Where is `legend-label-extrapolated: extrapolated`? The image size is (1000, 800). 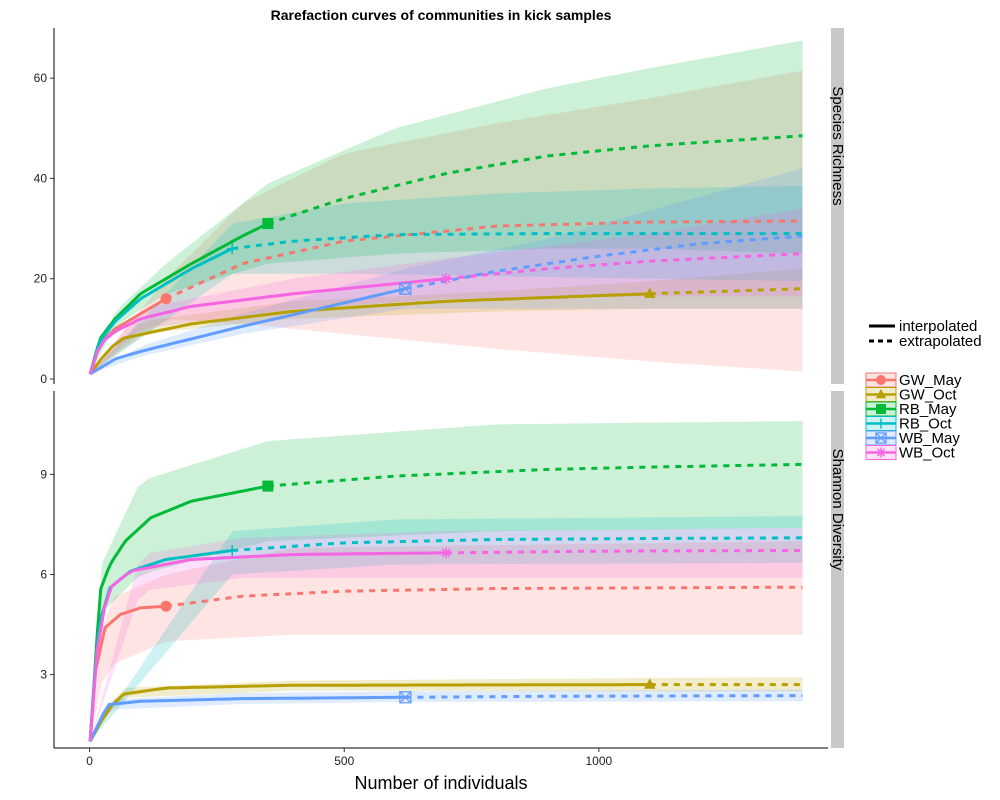
legend-label-extrapolated: extrapolated is located at coordinates (940, 341).